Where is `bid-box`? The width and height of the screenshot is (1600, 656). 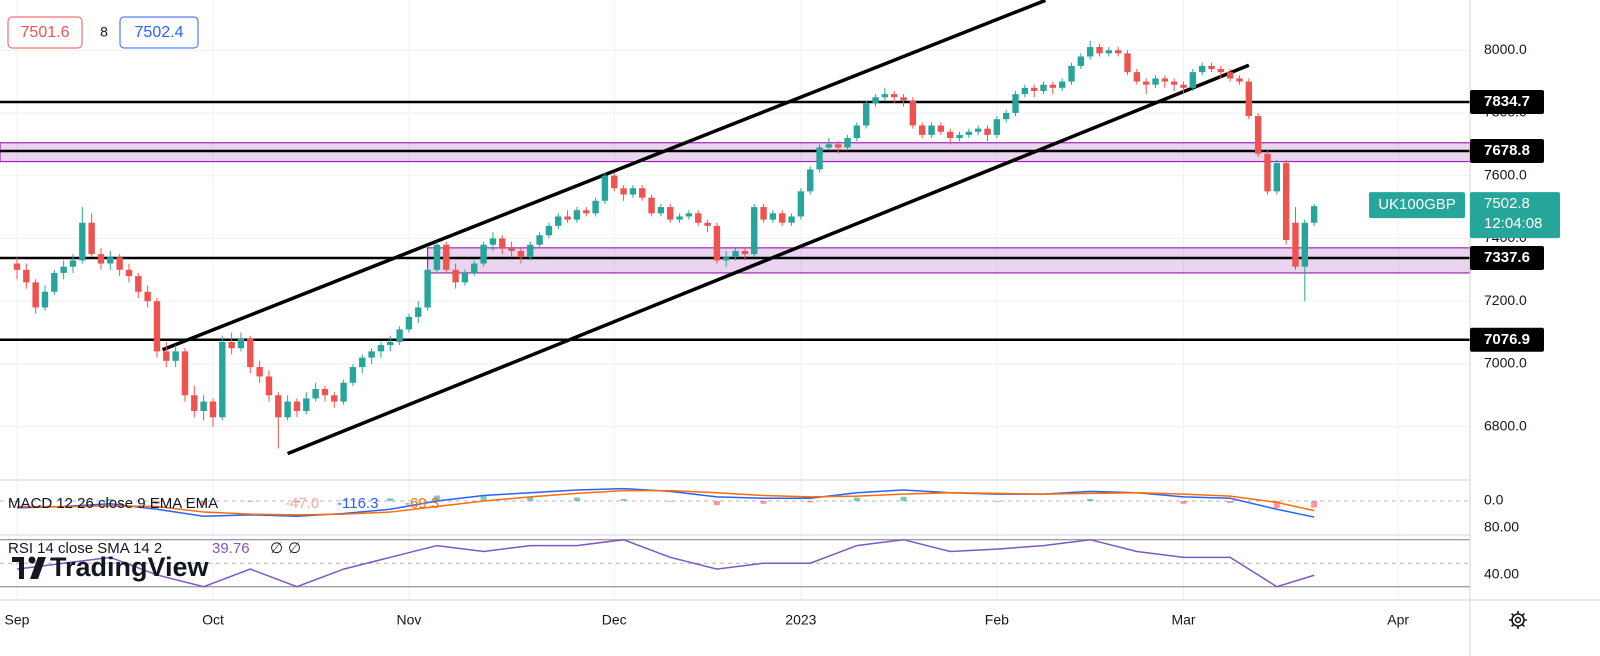 bid-box is located at coordinates (45, 32).